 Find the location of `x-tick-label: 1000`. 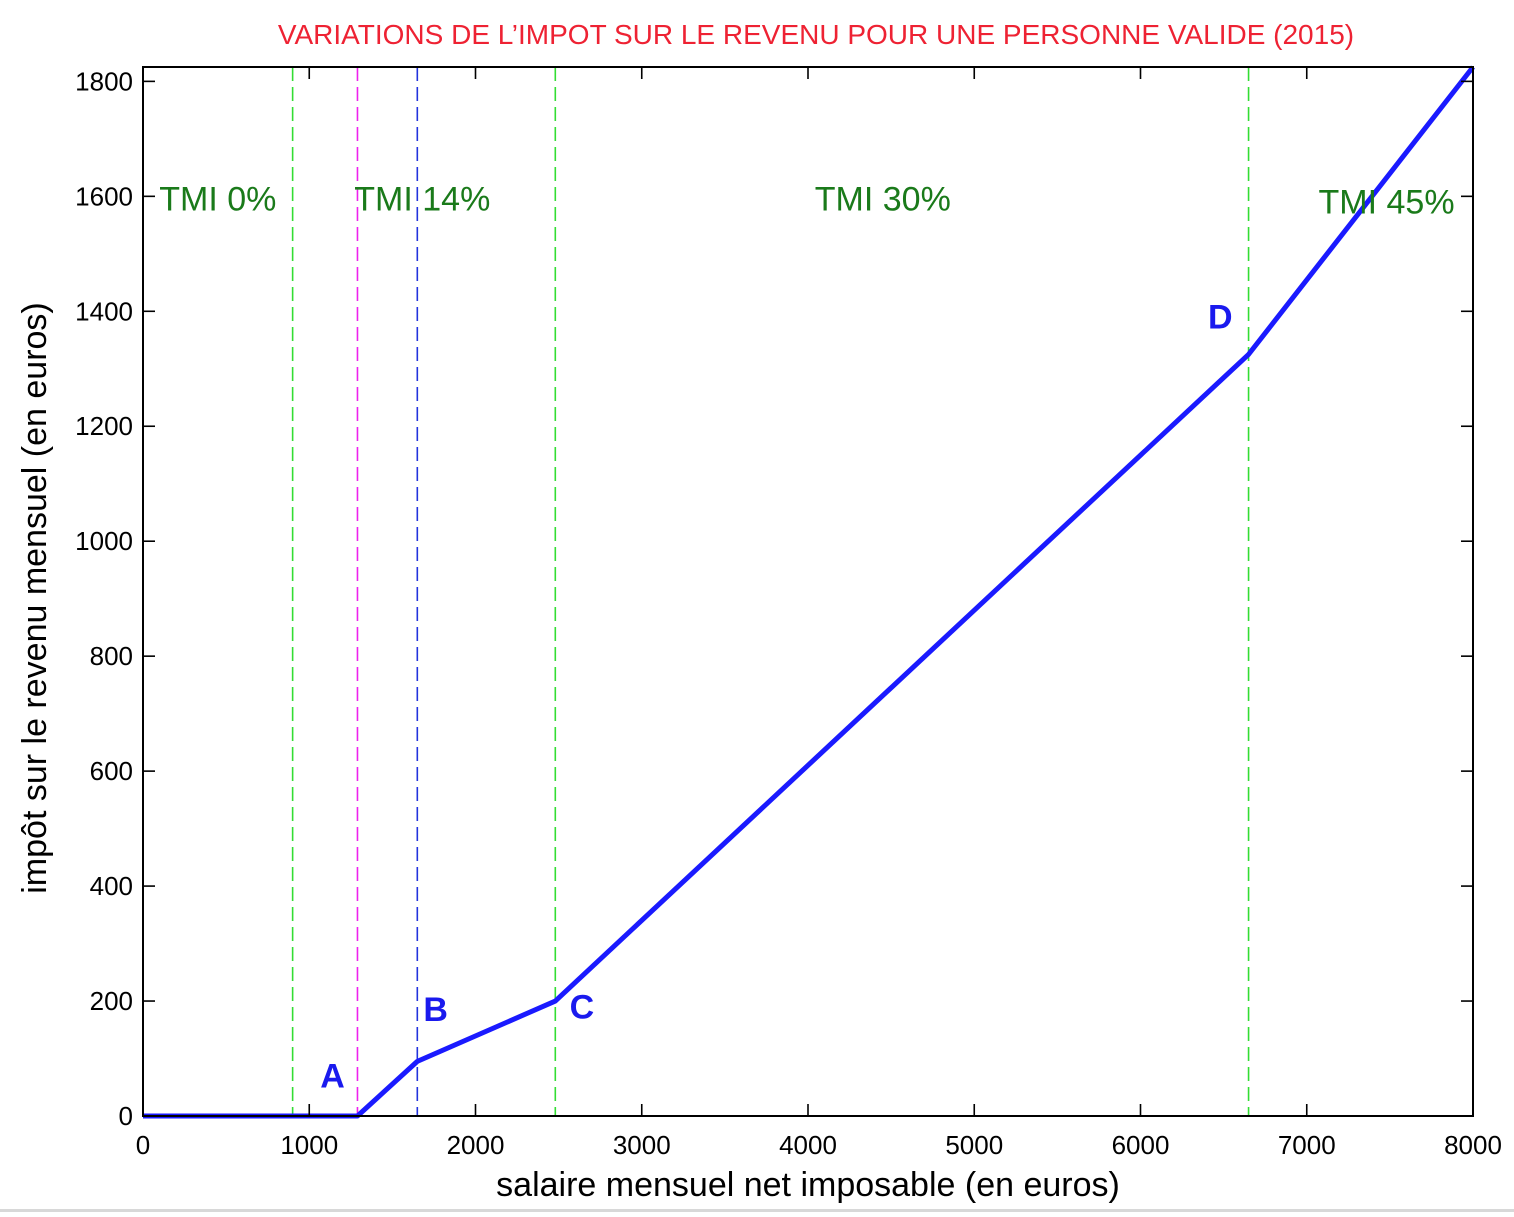

x-tick-label: 1000 is located at coordinates (309, 1145).